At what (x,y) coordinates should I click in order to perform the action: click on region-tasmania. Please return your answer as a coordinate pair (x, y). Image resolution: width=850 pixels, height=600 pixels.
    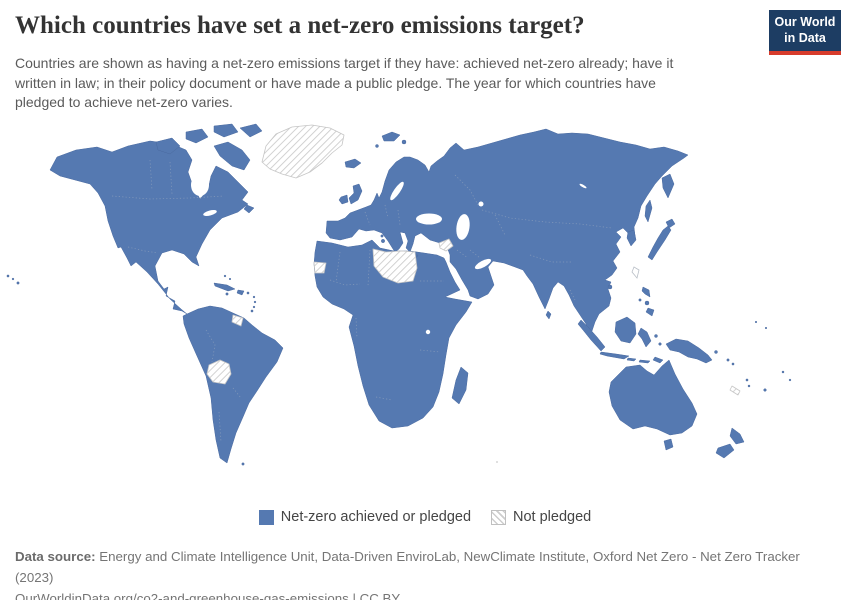
    Looking at the image, I should click on (668, 444).